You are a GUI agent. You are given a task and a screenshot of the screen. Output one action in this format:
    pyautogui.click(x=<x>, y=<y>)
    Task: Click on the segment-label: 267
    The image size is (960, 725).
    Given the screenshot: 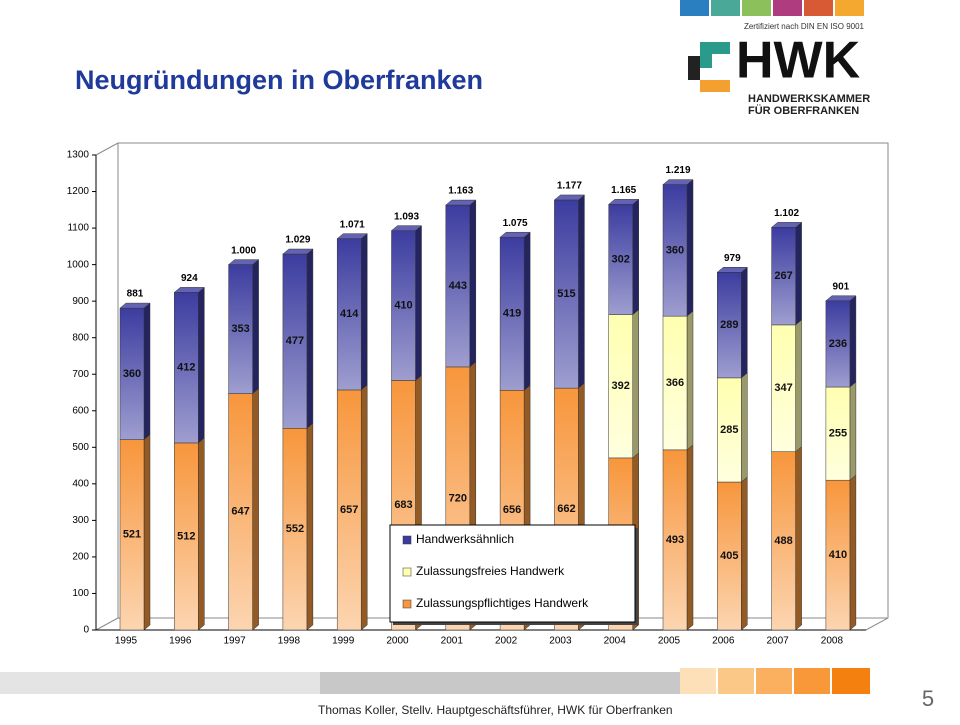 What is the action you would take?
    pyautogui.click(x=783, y=276)
    